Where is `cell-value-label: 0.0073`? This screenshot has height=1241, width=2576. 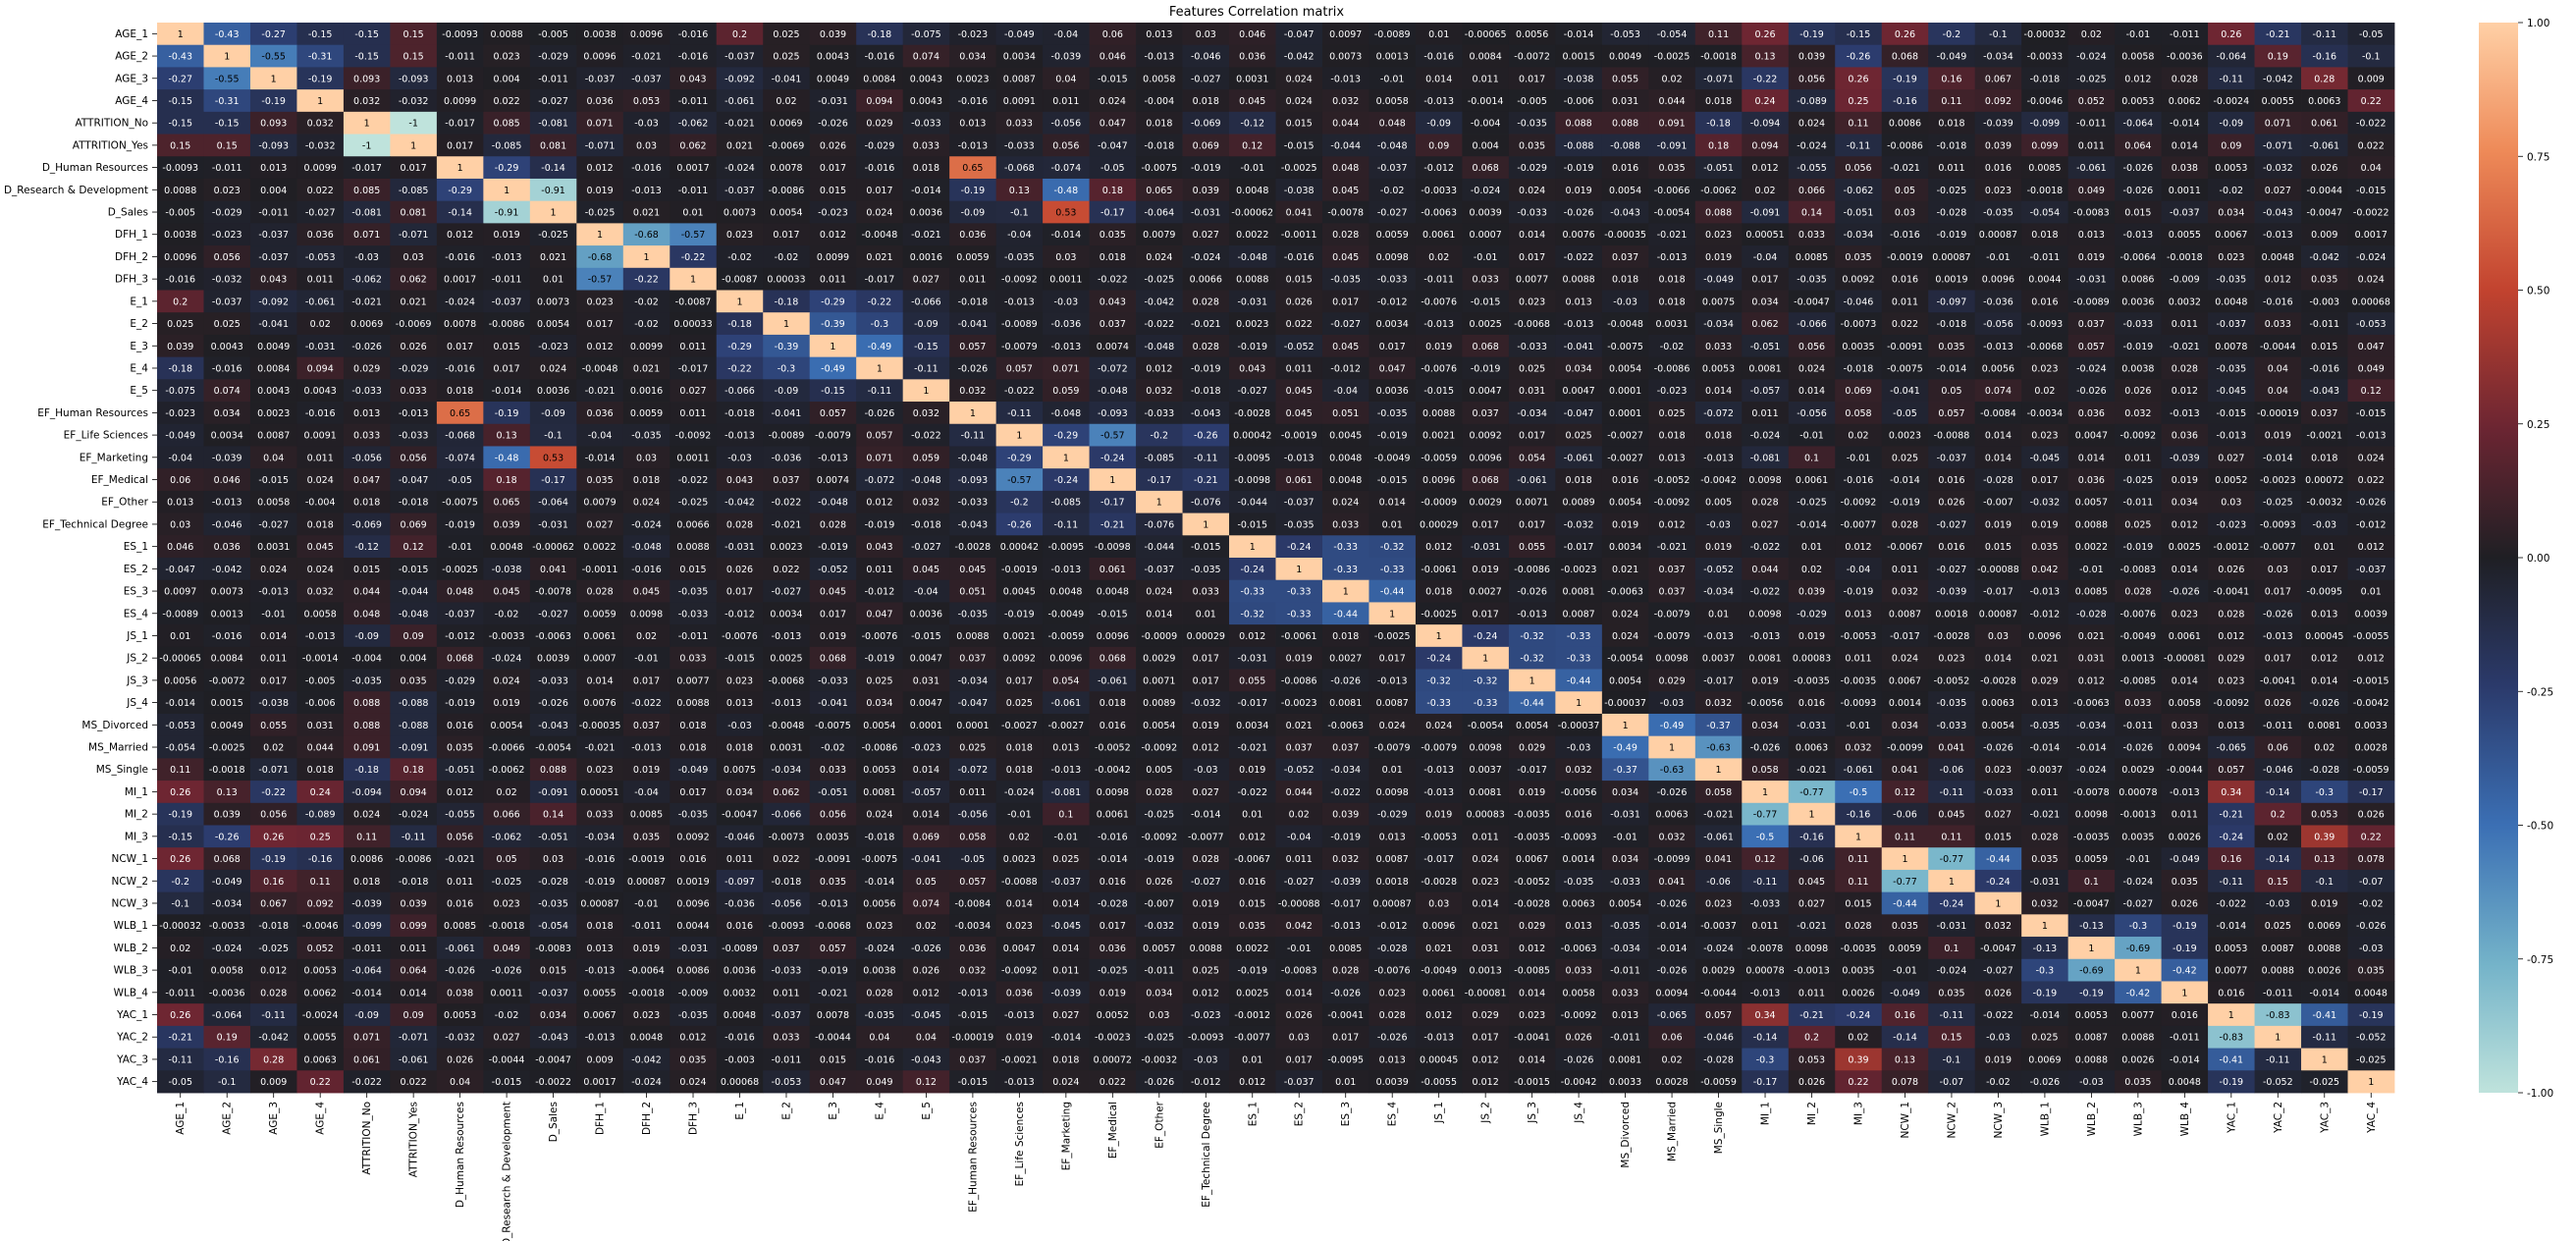
cell-value-label: 0.0073 is located at coordinates (740, 214).